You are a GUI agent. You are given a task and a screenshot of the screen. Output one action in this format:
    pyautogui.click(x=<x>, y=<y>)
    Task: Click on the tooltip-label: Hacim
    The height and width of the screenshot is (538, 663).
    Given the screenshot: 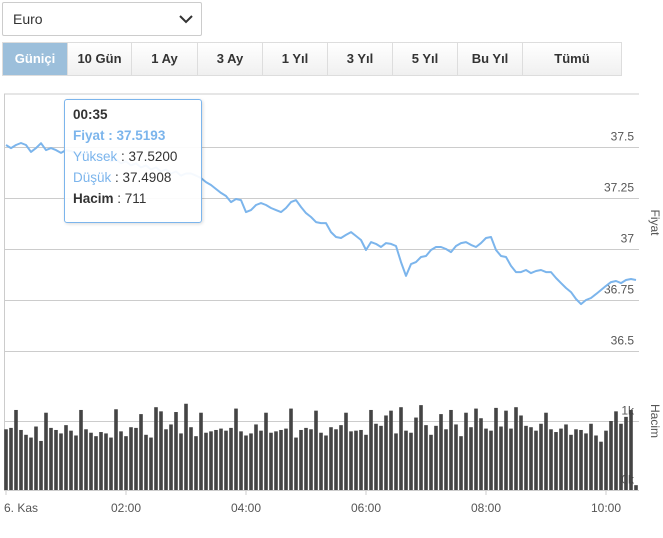 What is the action you would take?
    pyautogui.click(x=93, y=198)
    